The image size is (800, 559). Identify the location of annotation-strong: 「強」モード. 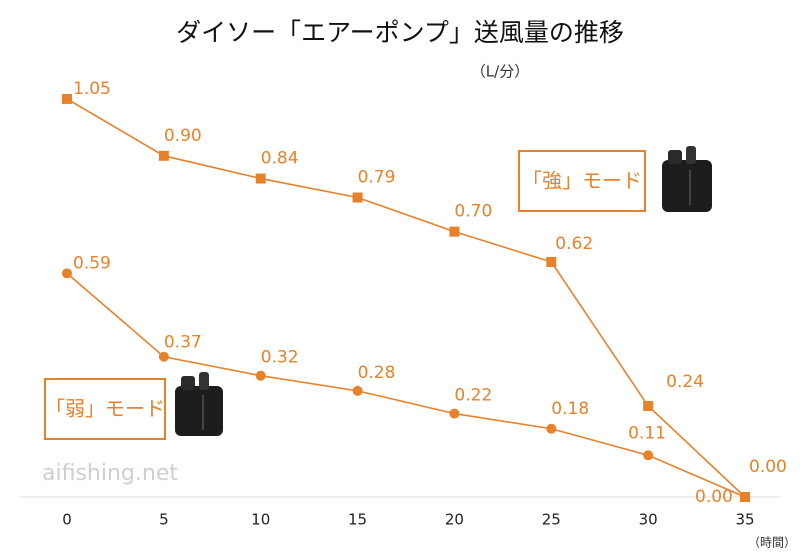
(582, 181).